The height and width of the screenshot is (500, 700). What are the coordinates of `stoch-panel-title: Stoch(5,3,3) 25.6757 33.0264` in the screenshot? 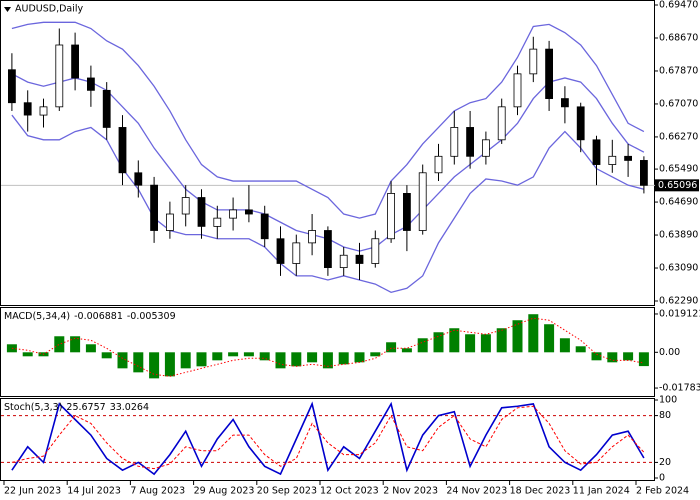 It's located at (76, 407).